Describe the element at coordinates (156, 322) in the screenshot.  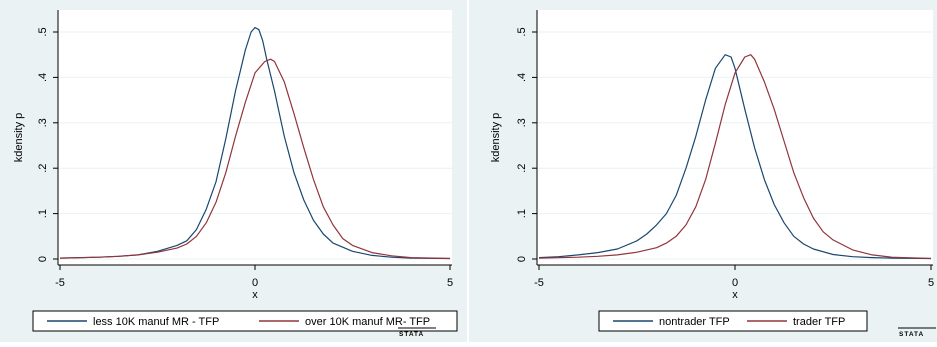
I see `legend-label-0: less 10K manuf MR - TFP` at that location.